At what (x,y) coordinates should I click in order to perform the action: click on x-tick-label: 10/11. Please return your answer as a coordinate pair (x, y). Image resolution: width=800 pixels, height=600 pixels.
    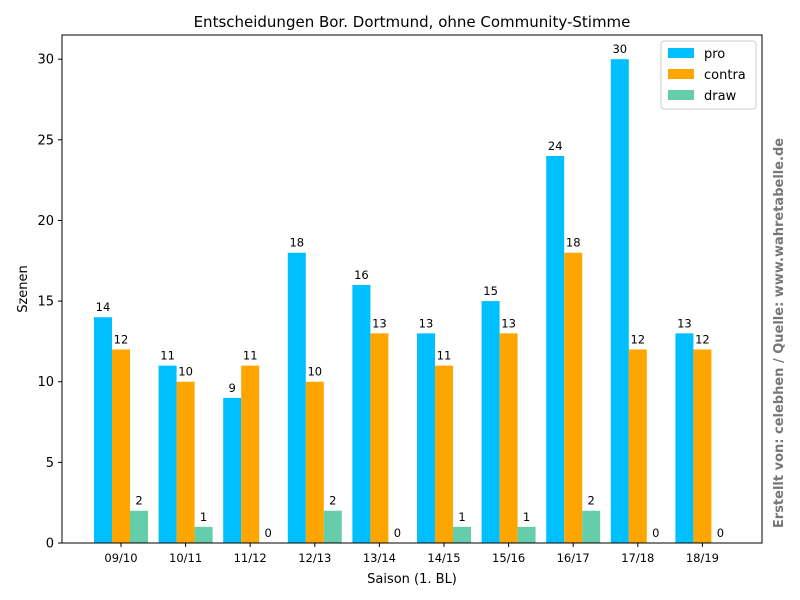
    Looking at the image, I should click on (185, 558).